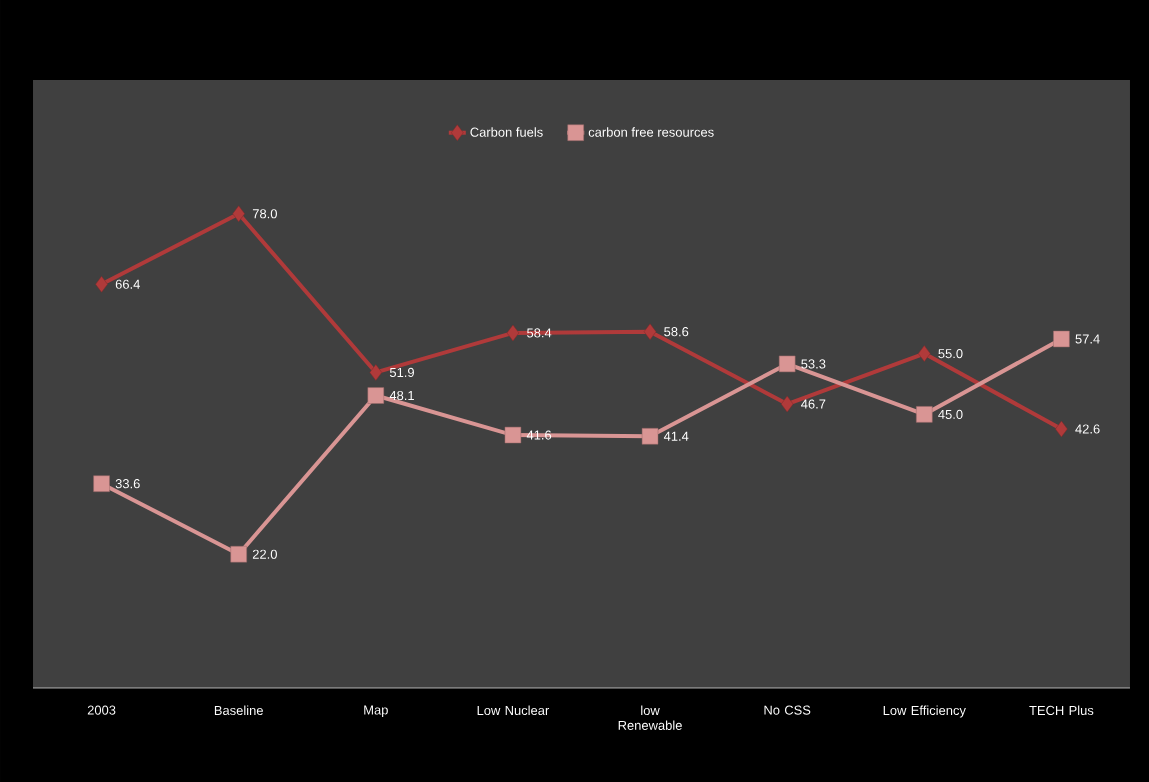  What do you see at coordinates (813, 364) in the screenshot?
I see `data-label: 53.3` at bounding box center [813, 364].